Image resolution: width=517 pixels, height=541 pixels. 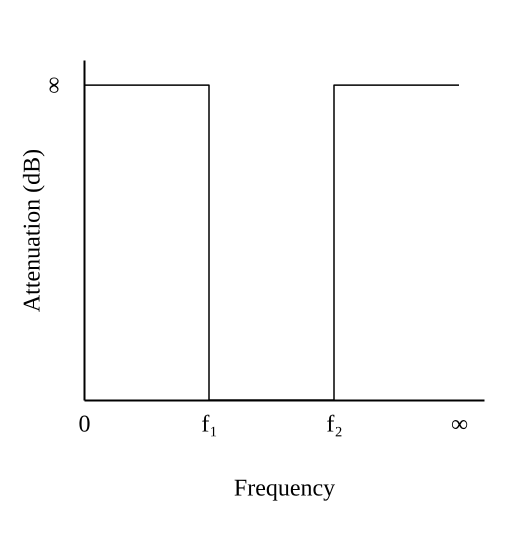 I want to click on x-tick-label: f₁, so click(x=209, y=425).